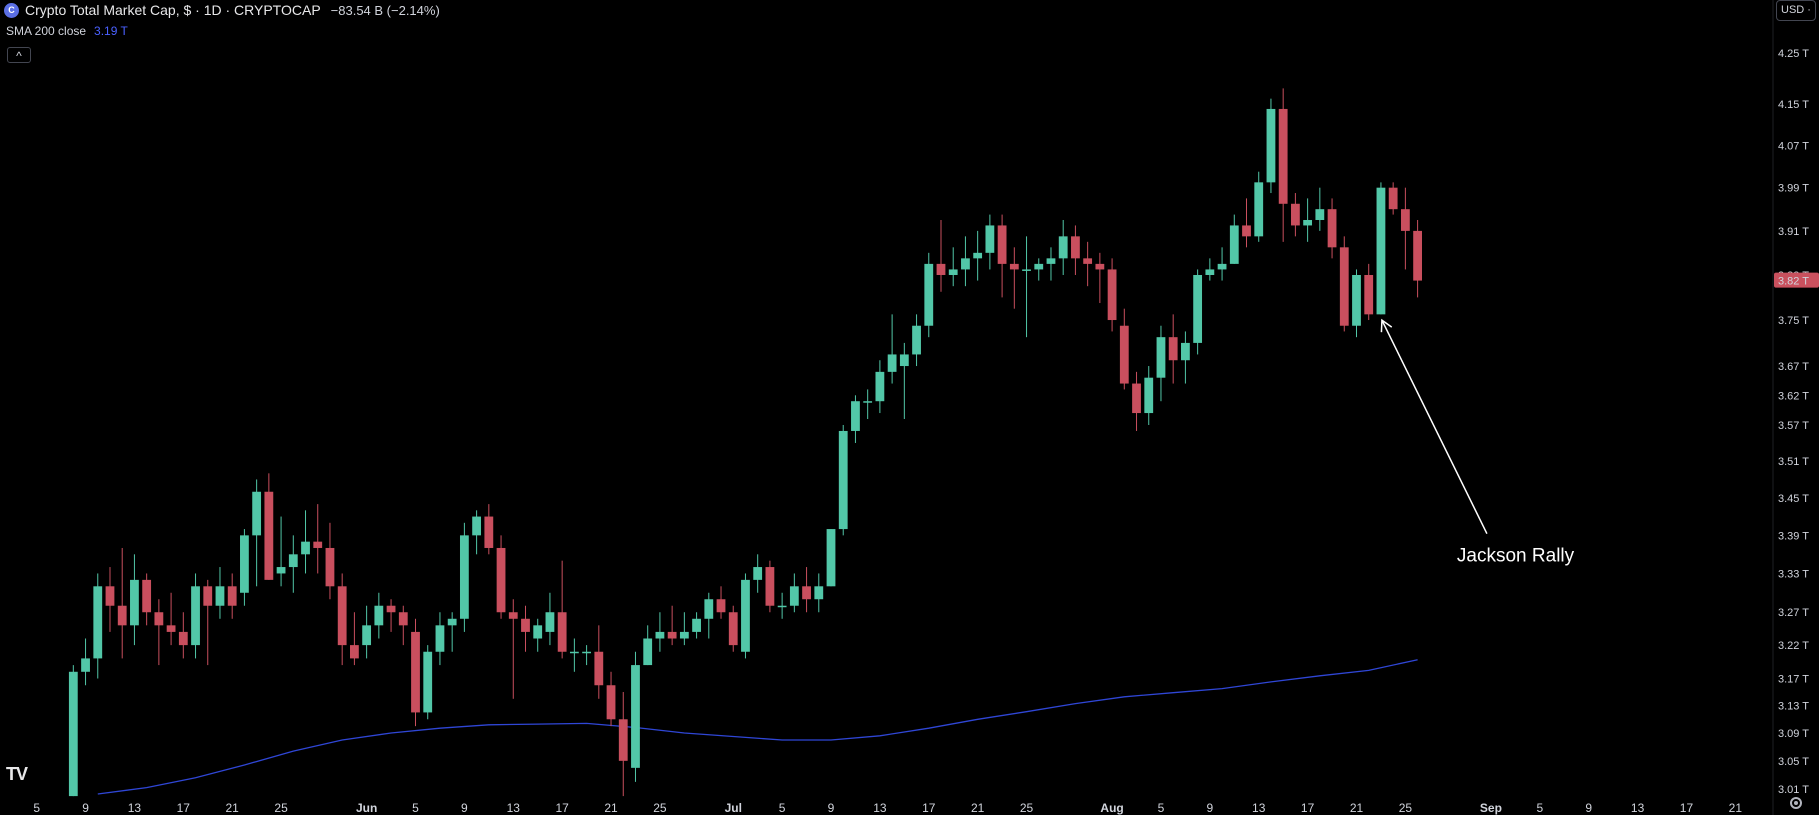  Describe the element at coordinates (1793, 536) in the screenshot. I see `y-tick-label: 3.39 T` at that location.